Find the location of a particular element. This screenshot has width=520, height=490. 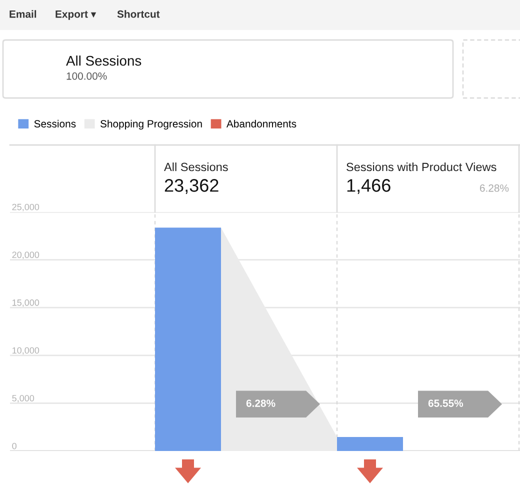

y-tick-label: 20,000 is located at coordinates (26, 256).